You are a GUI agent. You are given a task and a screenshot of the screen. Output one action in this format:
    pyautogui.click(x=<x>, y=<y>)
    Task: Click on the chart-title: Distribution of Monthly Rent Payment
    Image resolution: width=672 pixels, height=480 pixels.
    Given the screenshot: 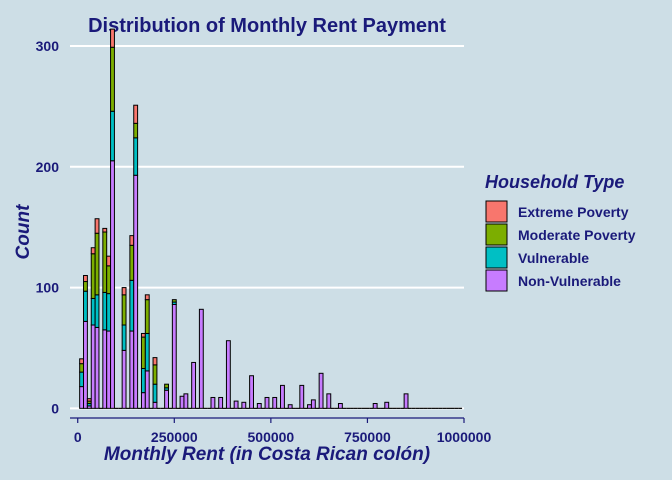 What is the action you would take?
    pyautogui.click(x=267, y=26)
    